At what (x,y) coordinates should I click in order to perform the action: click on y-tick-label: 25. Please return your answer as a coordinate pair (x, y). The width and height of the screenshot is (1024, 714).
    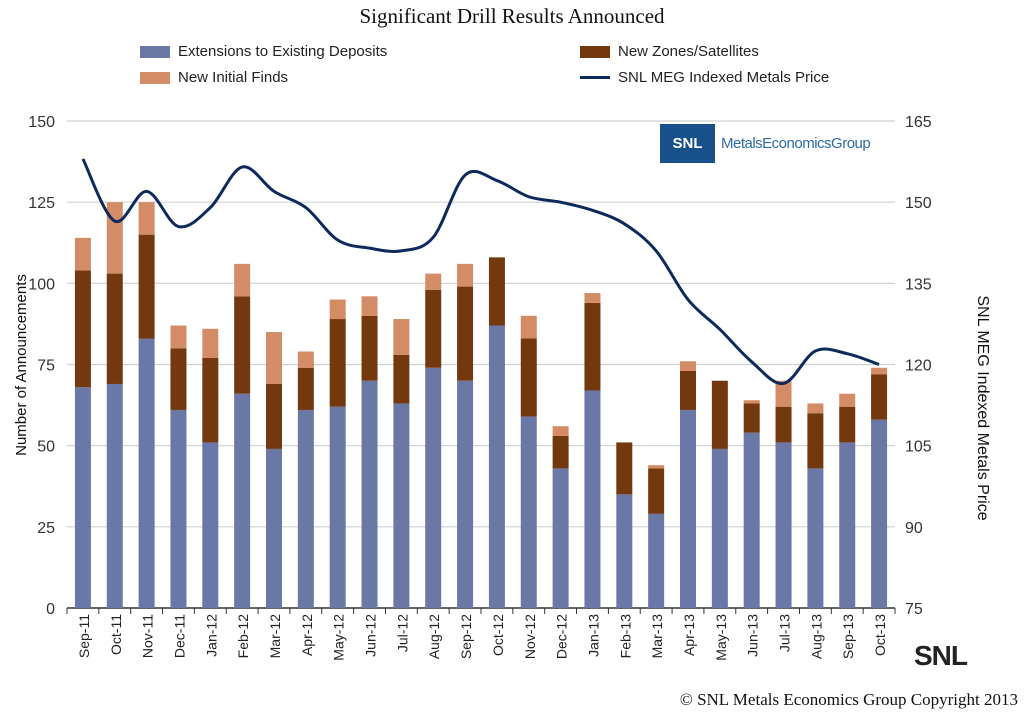
    Looking at the image, I should click on (46, 528).